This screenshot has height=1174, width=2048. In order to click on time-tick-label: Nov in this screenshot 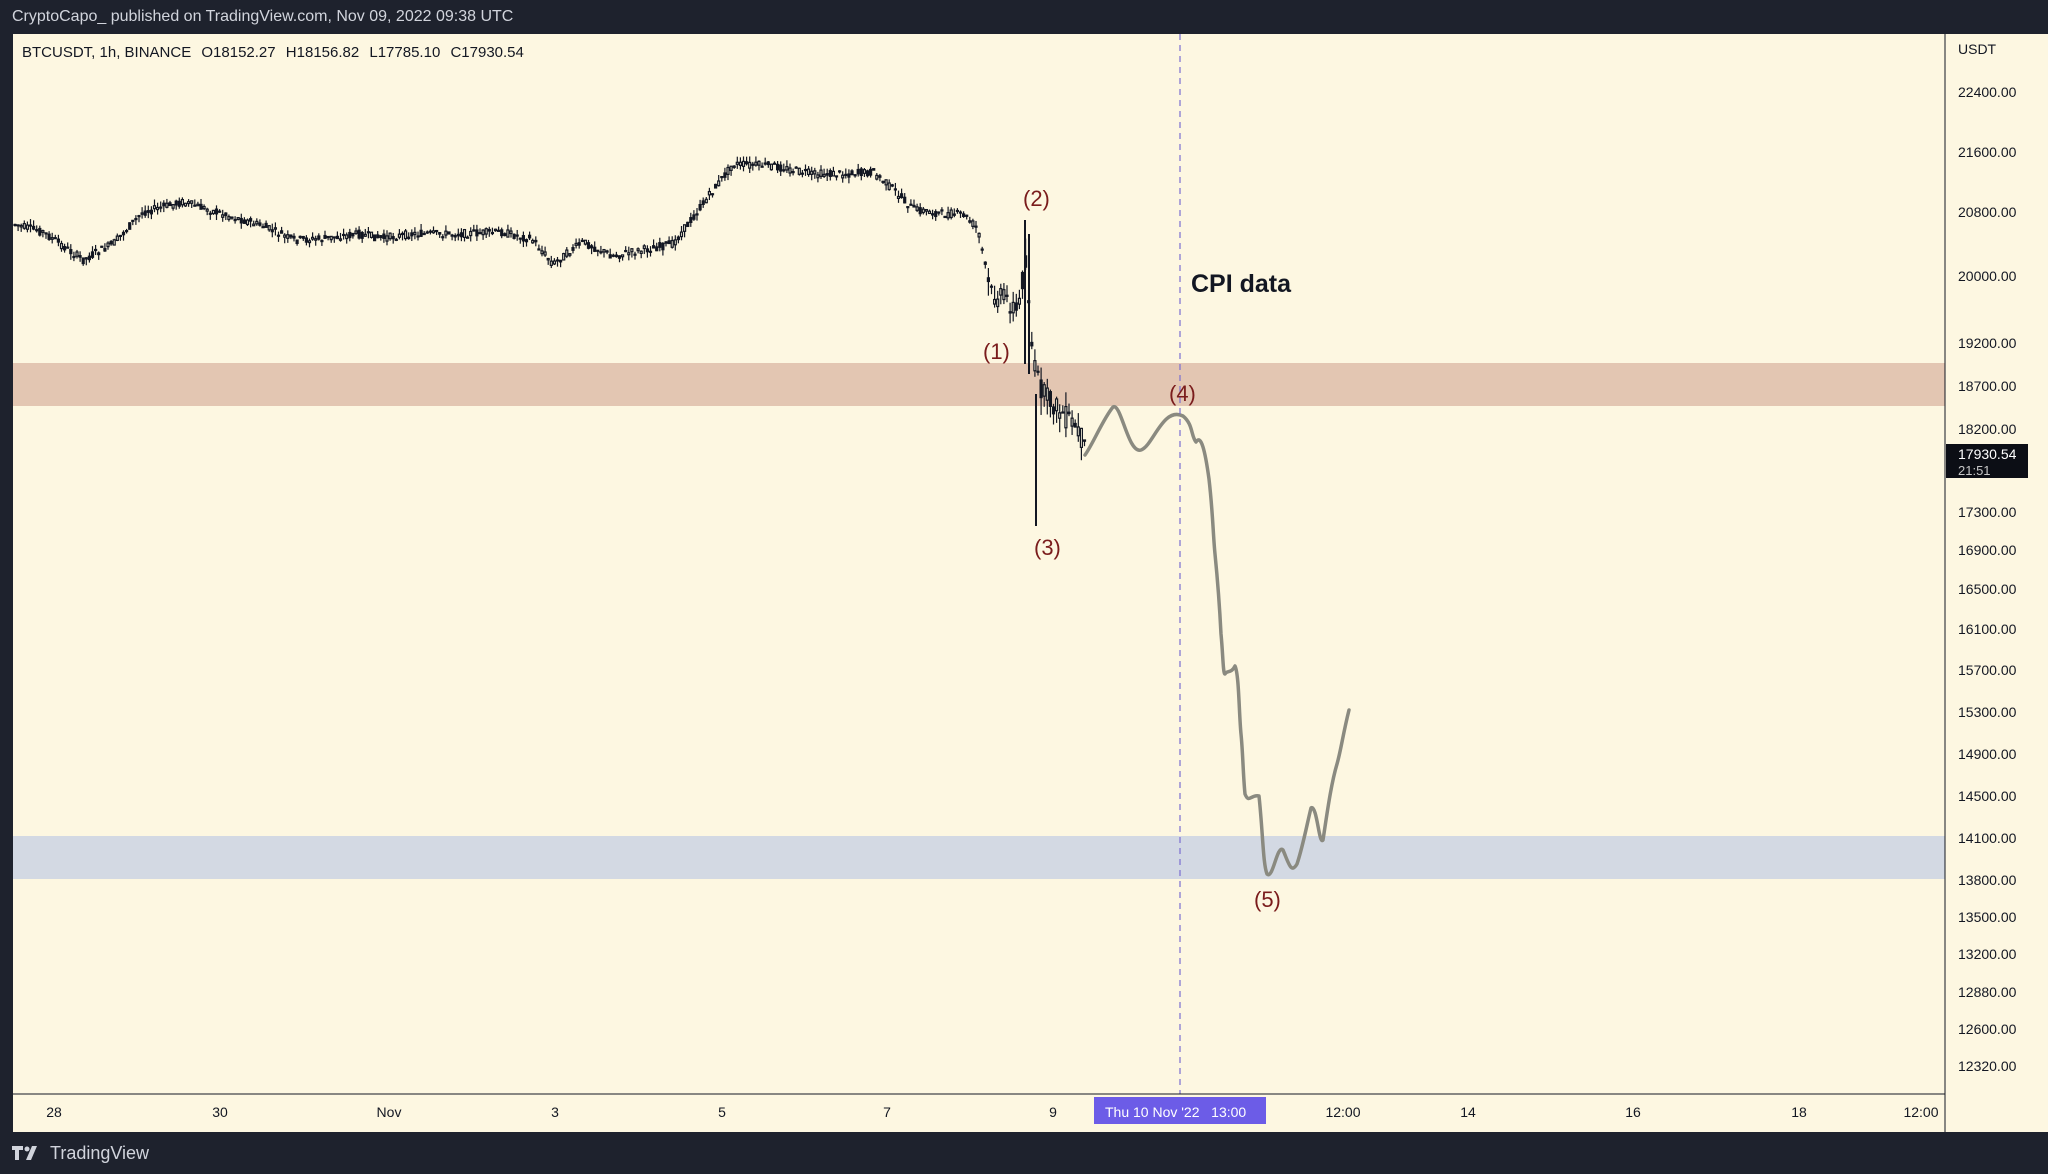, I will do `click(389, 1112)`.